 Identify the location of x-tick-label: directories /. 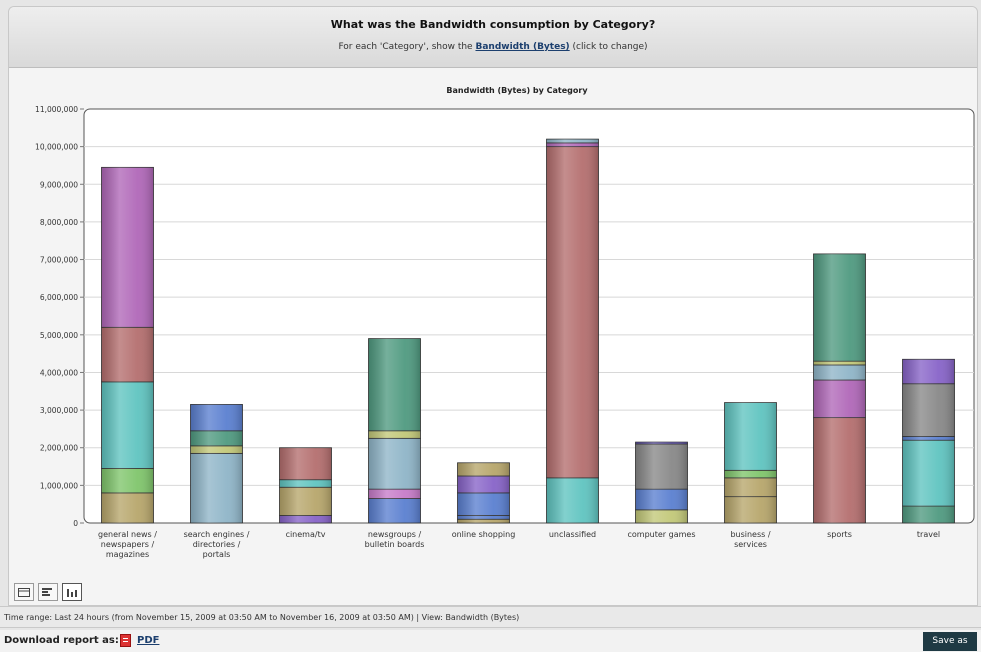
(217, 544).